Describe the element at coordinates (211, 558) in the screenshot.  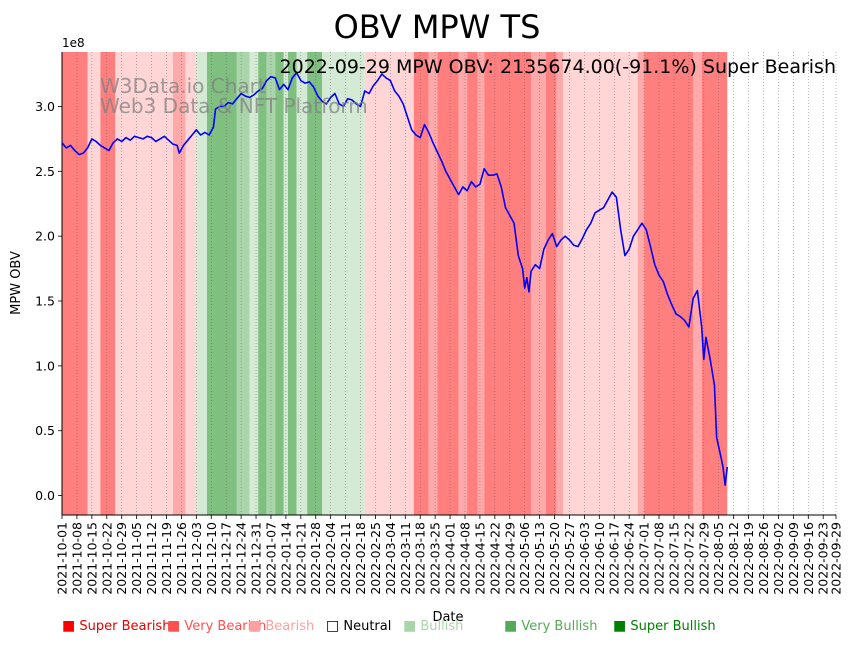
I see `x-tick-label: 2021-12-10` at that location.